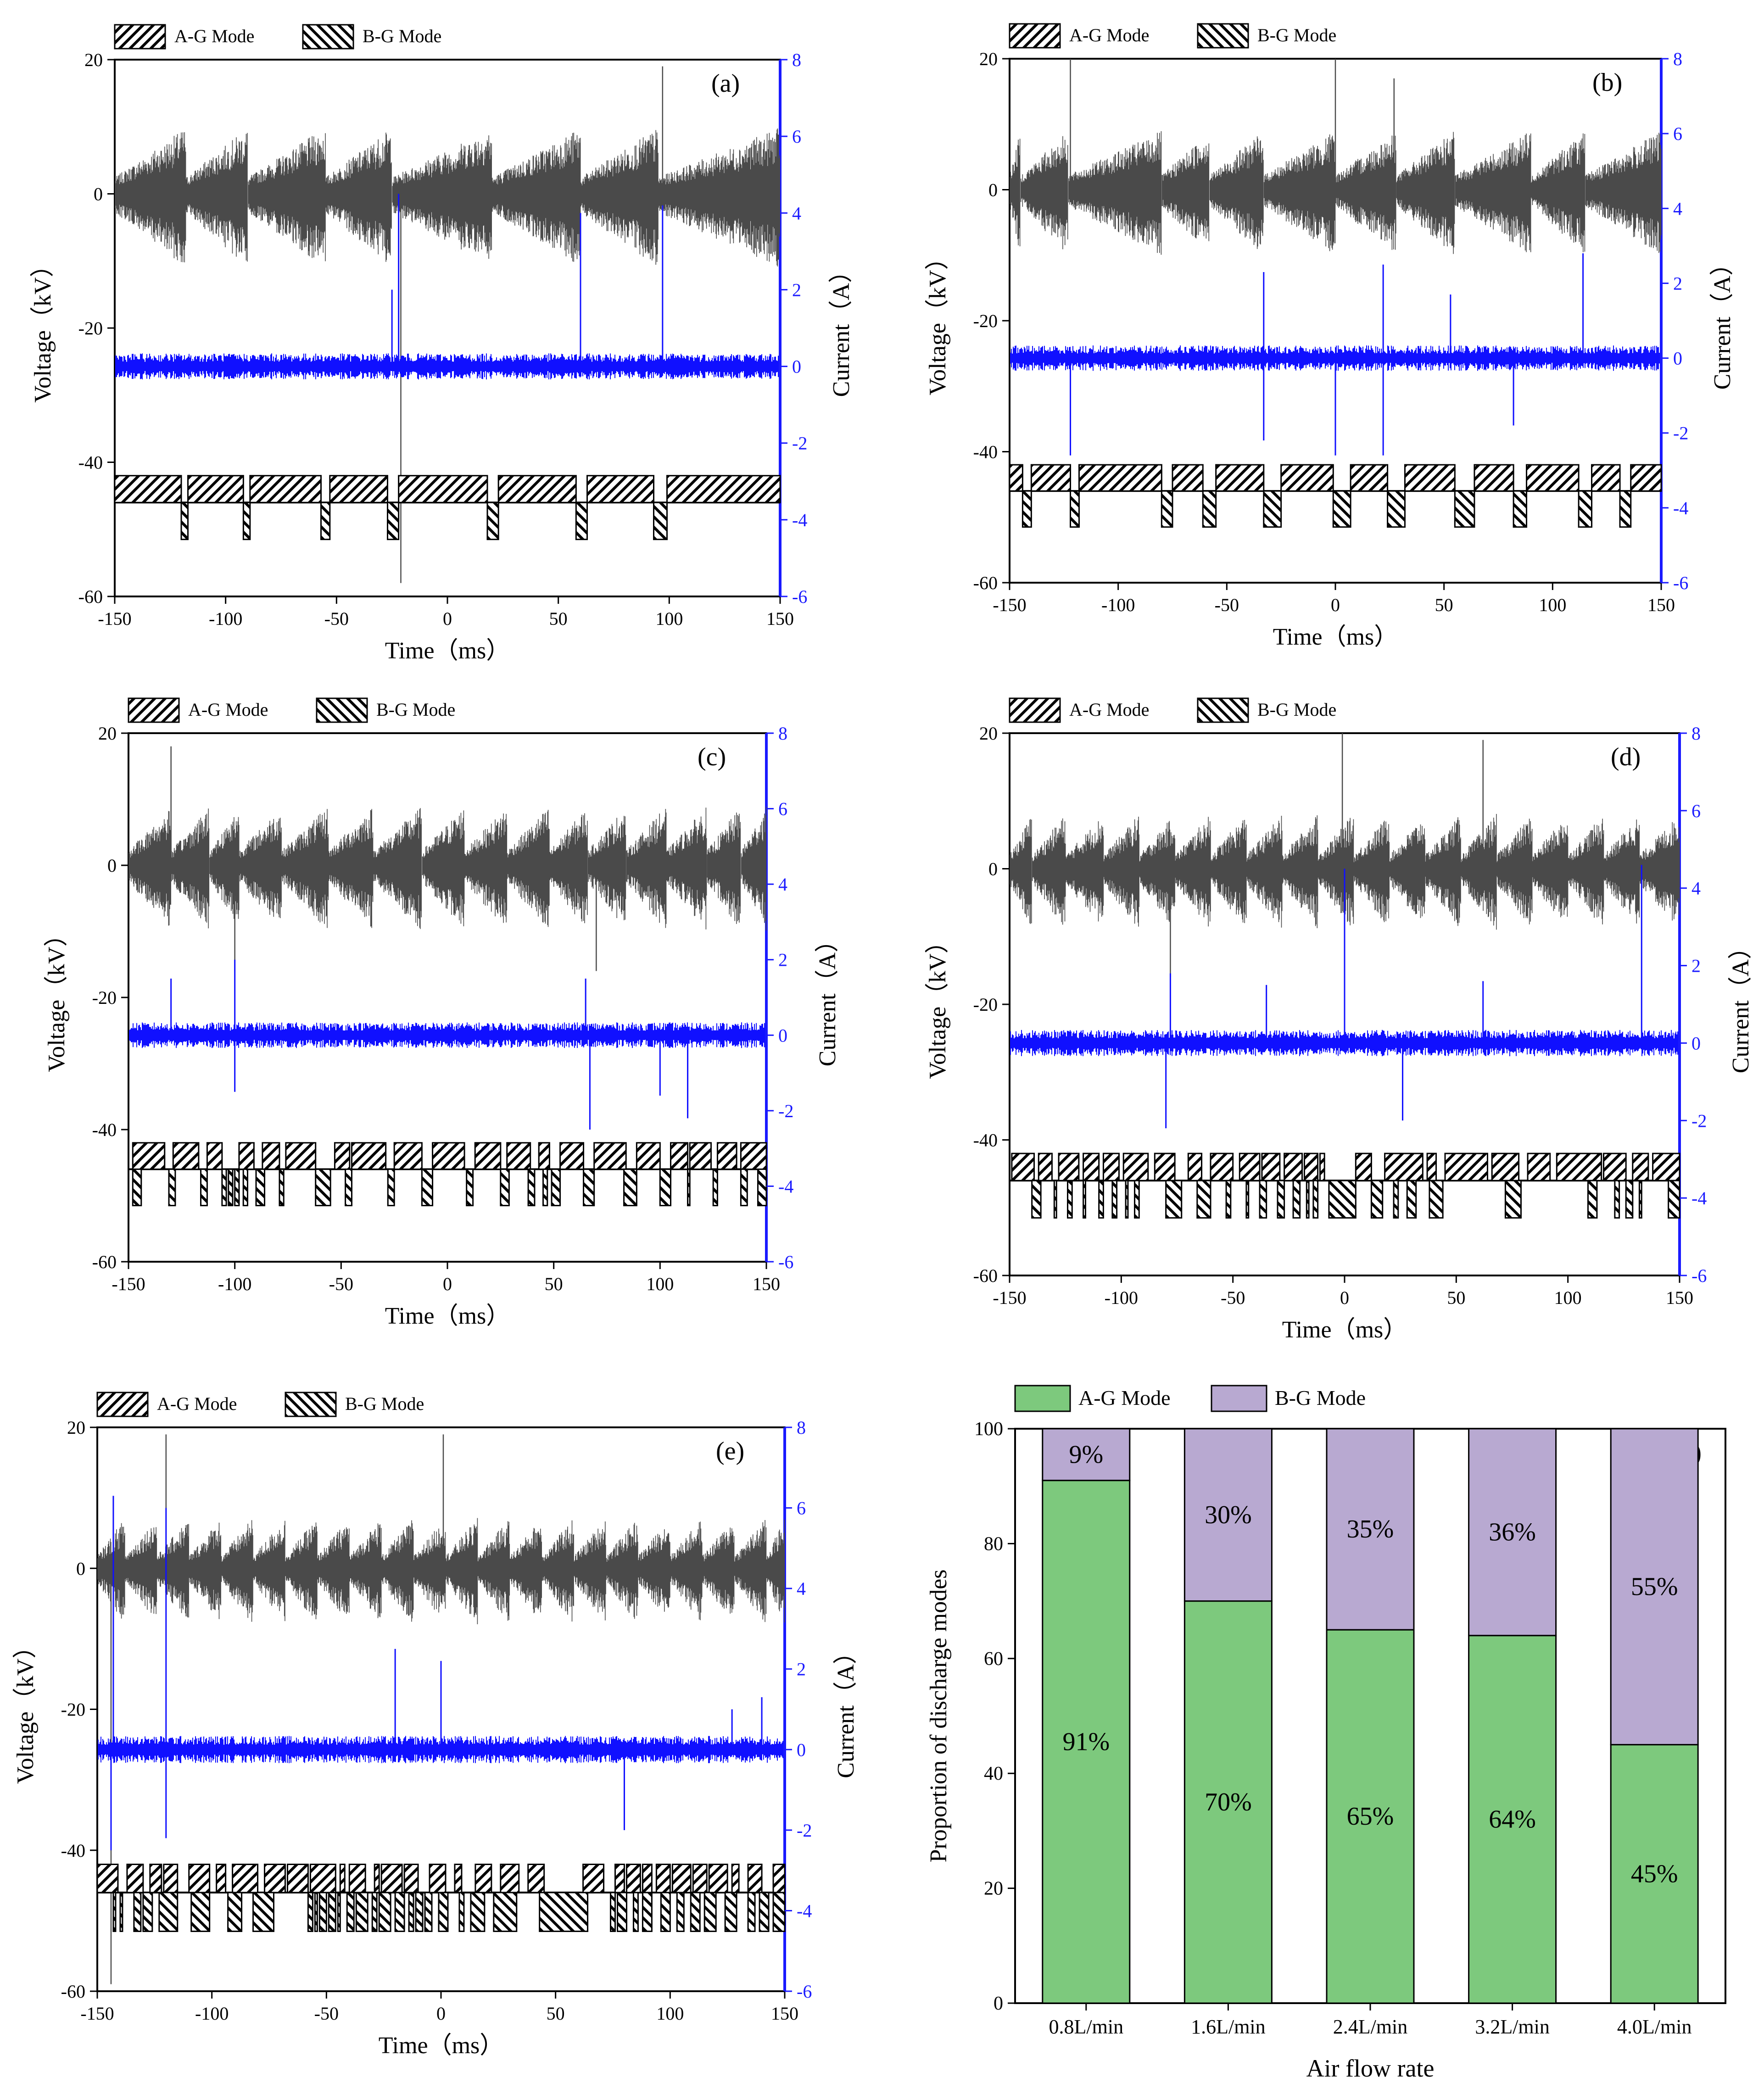 The height and width of the screenshot is (2094, 1764). What do you see at coordinates (114, 618) in the screenshot?
I see `x-tick-label: -150` at bounding box center [114, 618].